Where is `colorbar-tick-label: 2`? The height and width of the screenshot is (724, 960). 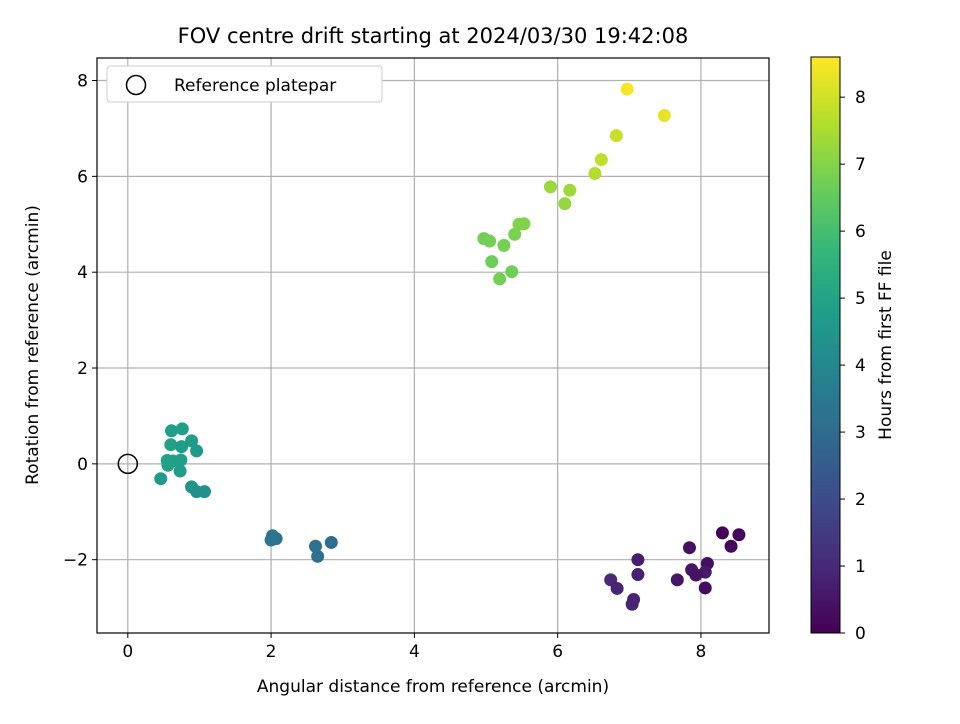 colorbar-tick-label: 2 is located at coordinates (860, 500).